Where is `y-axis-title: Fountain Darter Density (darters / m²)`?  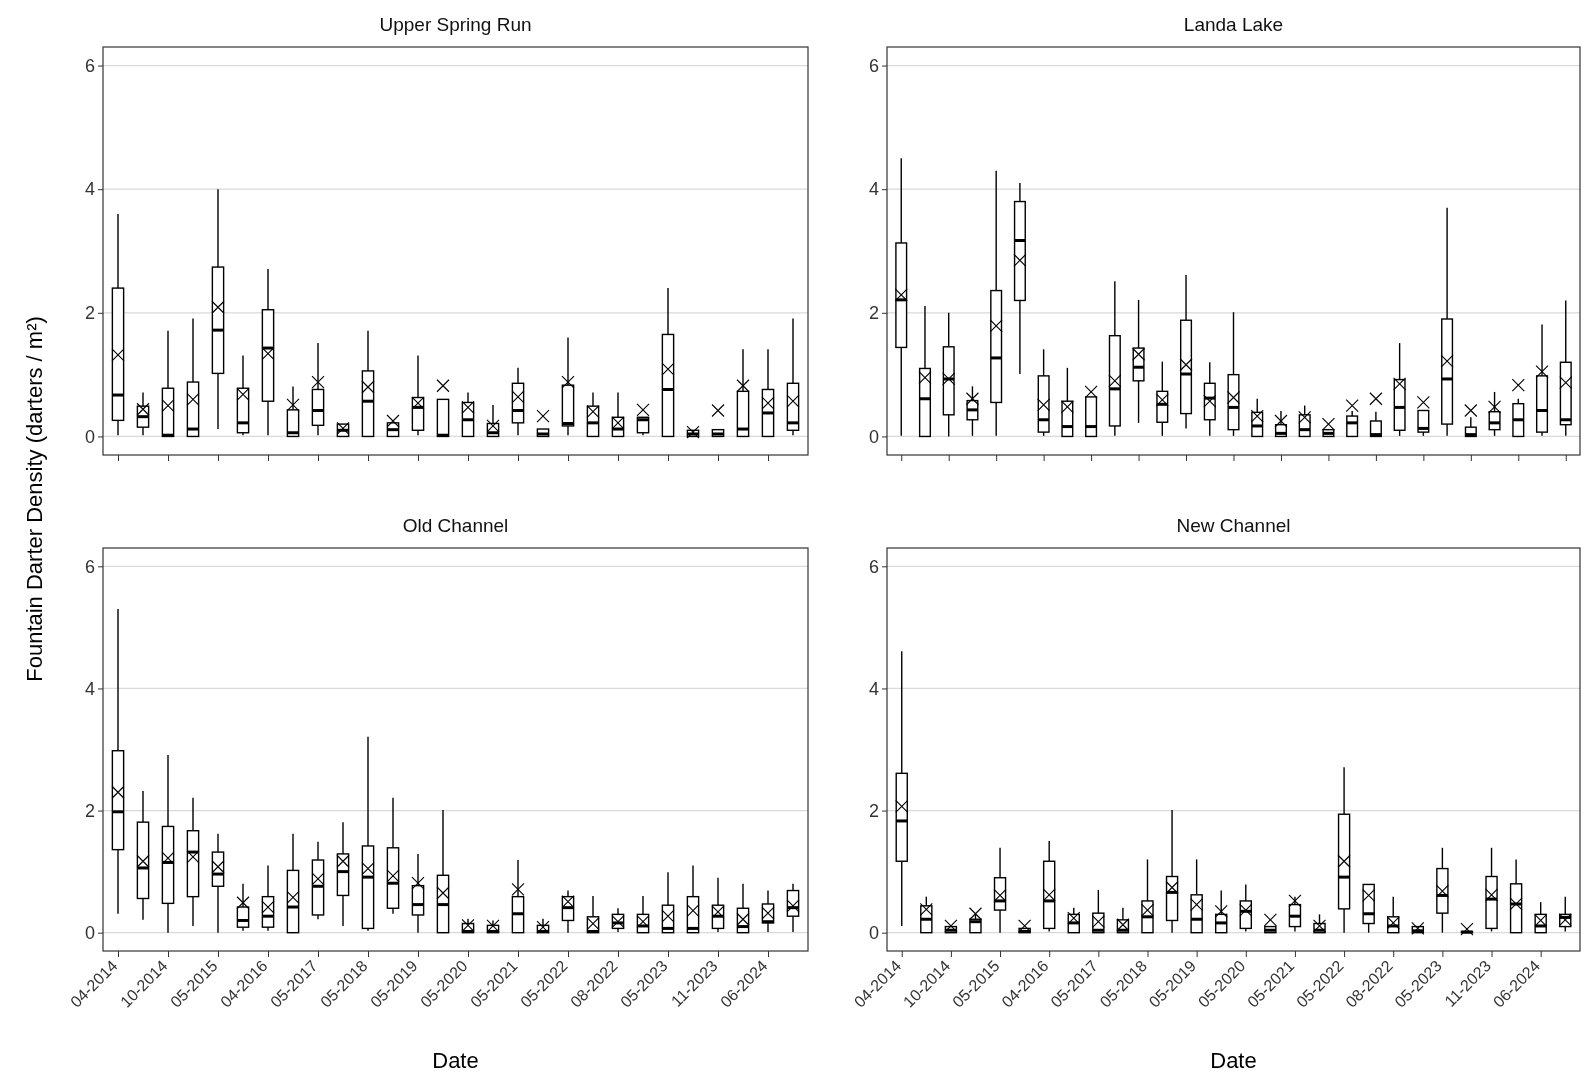 y-axis-title: Fountain Darter Density (darters / m²) is located at coordinates (34, 499).